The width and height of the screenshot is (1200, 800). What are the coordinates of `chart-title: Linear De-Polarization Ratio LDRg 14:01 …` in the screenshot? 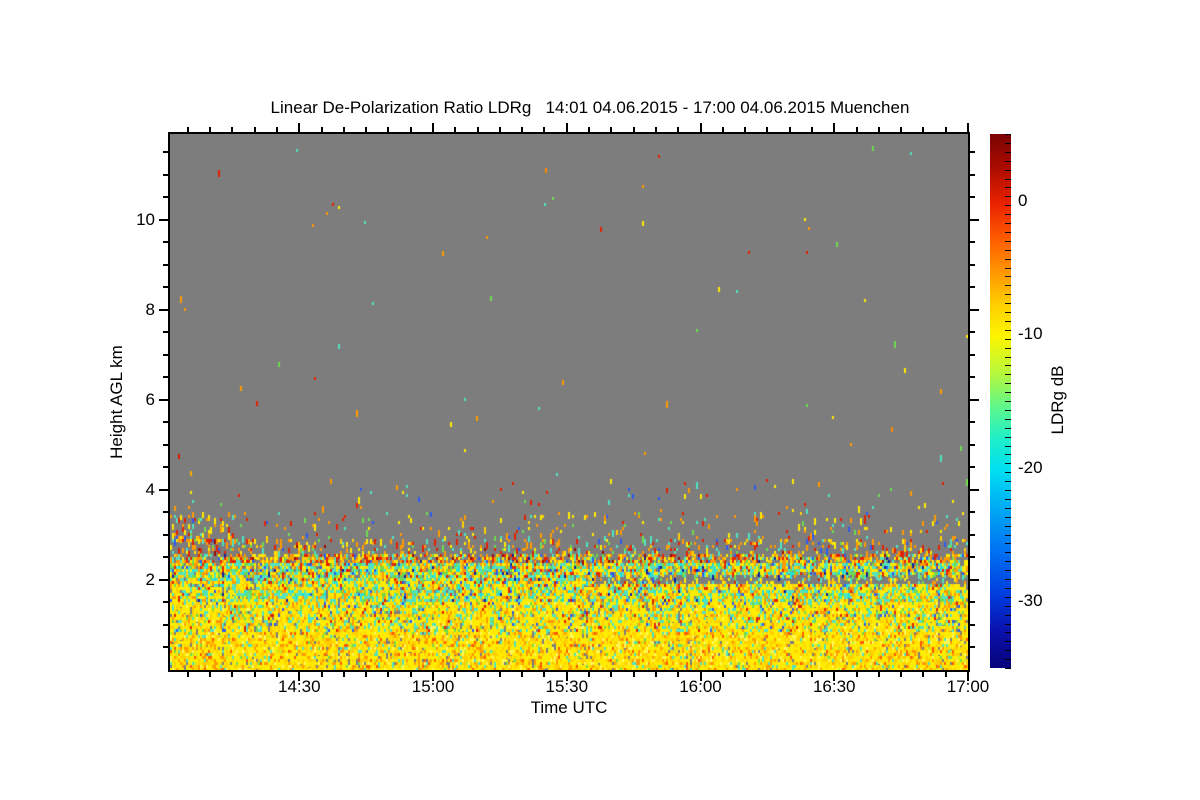 It's located at (590, 107).